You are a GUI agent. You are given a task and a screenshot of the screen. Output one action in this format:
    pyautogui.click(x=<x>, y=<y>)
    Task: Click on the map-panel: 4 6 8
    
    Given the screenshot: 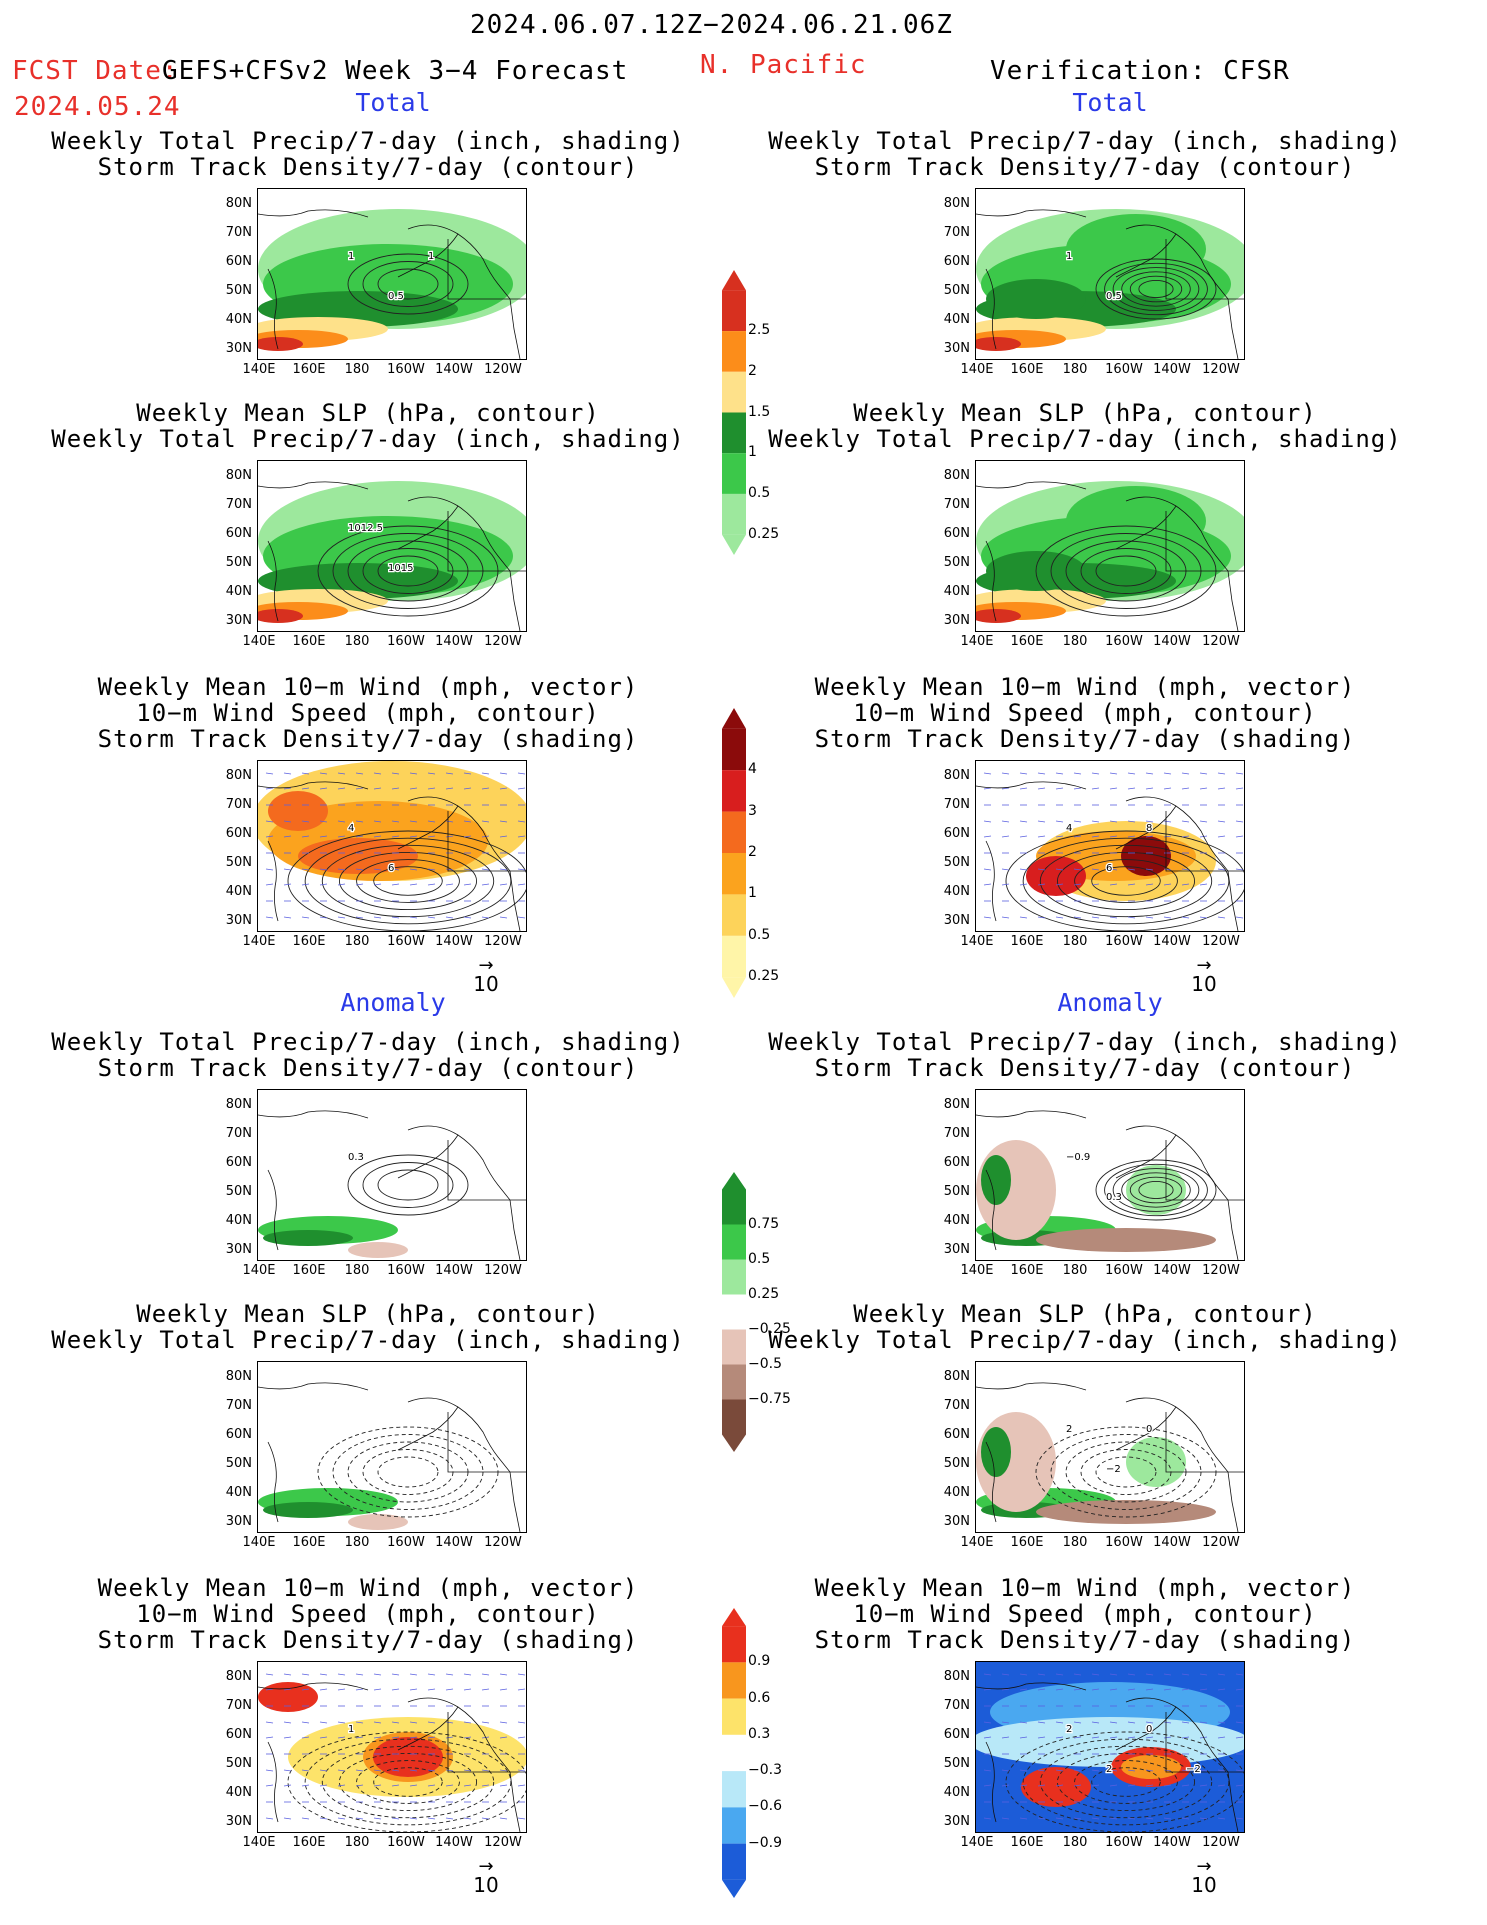 What is the action you would take?
    pyautogui.click(x=1110, y=846)
    